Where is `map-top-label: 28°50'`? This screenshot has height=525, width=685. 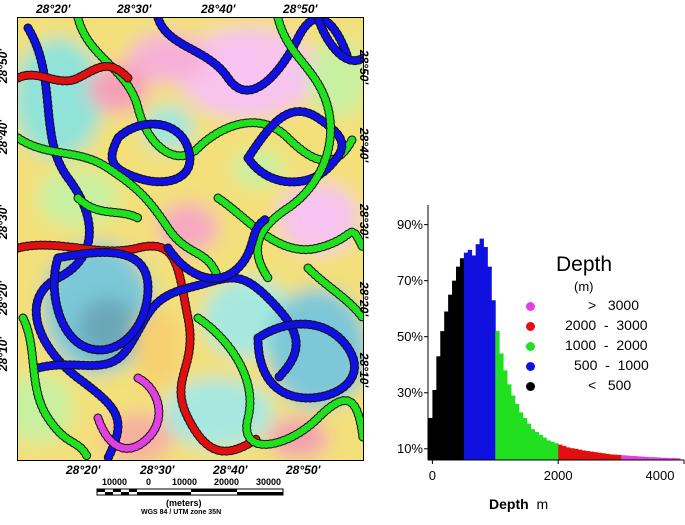 map-top-label: 28°50' is located at coordinates (300, 9).